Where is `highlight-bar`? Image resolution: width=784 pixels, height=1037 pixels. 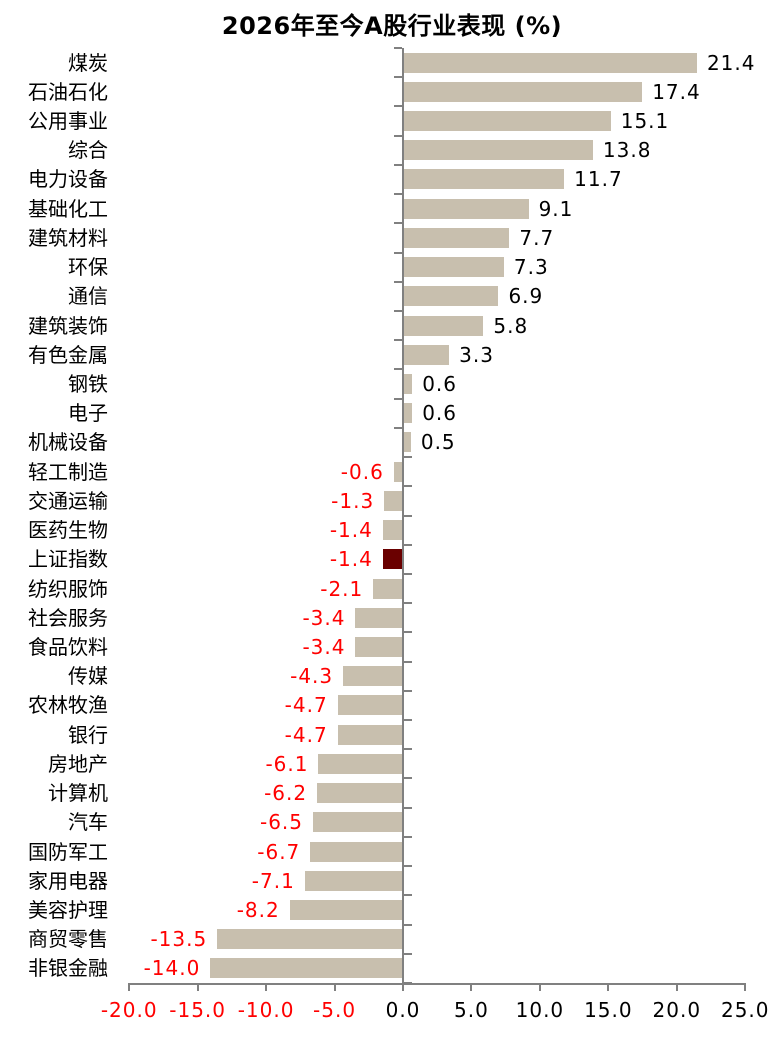
highlight-bar is located at coordinates (392, 559).